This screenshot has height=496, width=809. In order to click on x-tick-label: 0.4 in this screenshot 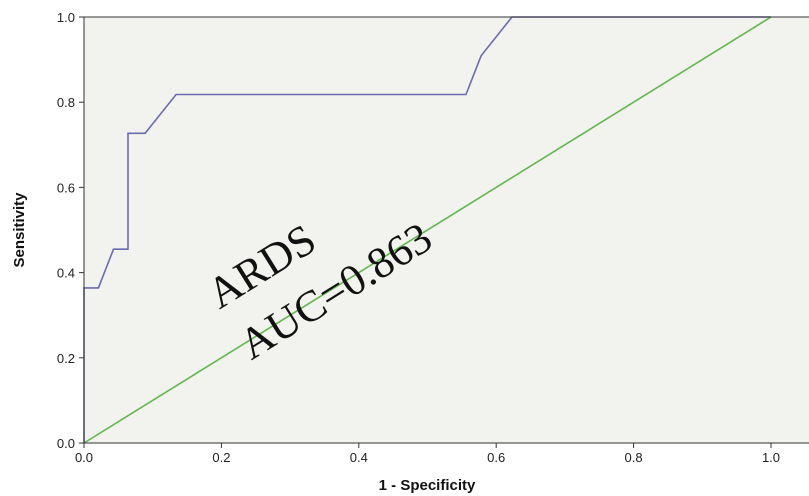, I will do `click(359, 457)`.